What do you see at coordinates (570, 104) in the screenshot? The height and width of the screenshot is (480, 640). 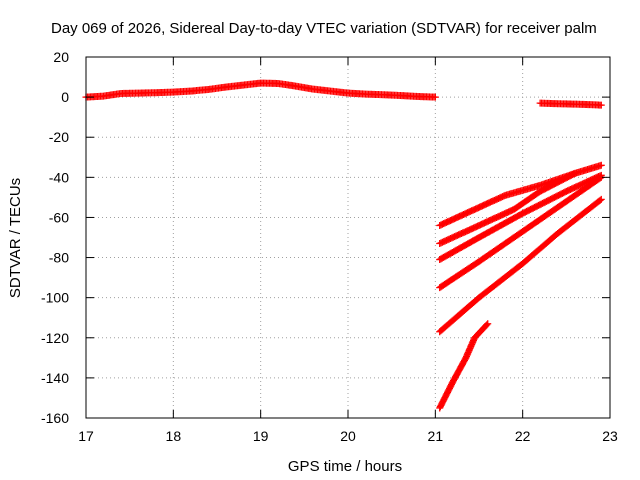 I see `series-late-track` at bounding box center [570, 104].